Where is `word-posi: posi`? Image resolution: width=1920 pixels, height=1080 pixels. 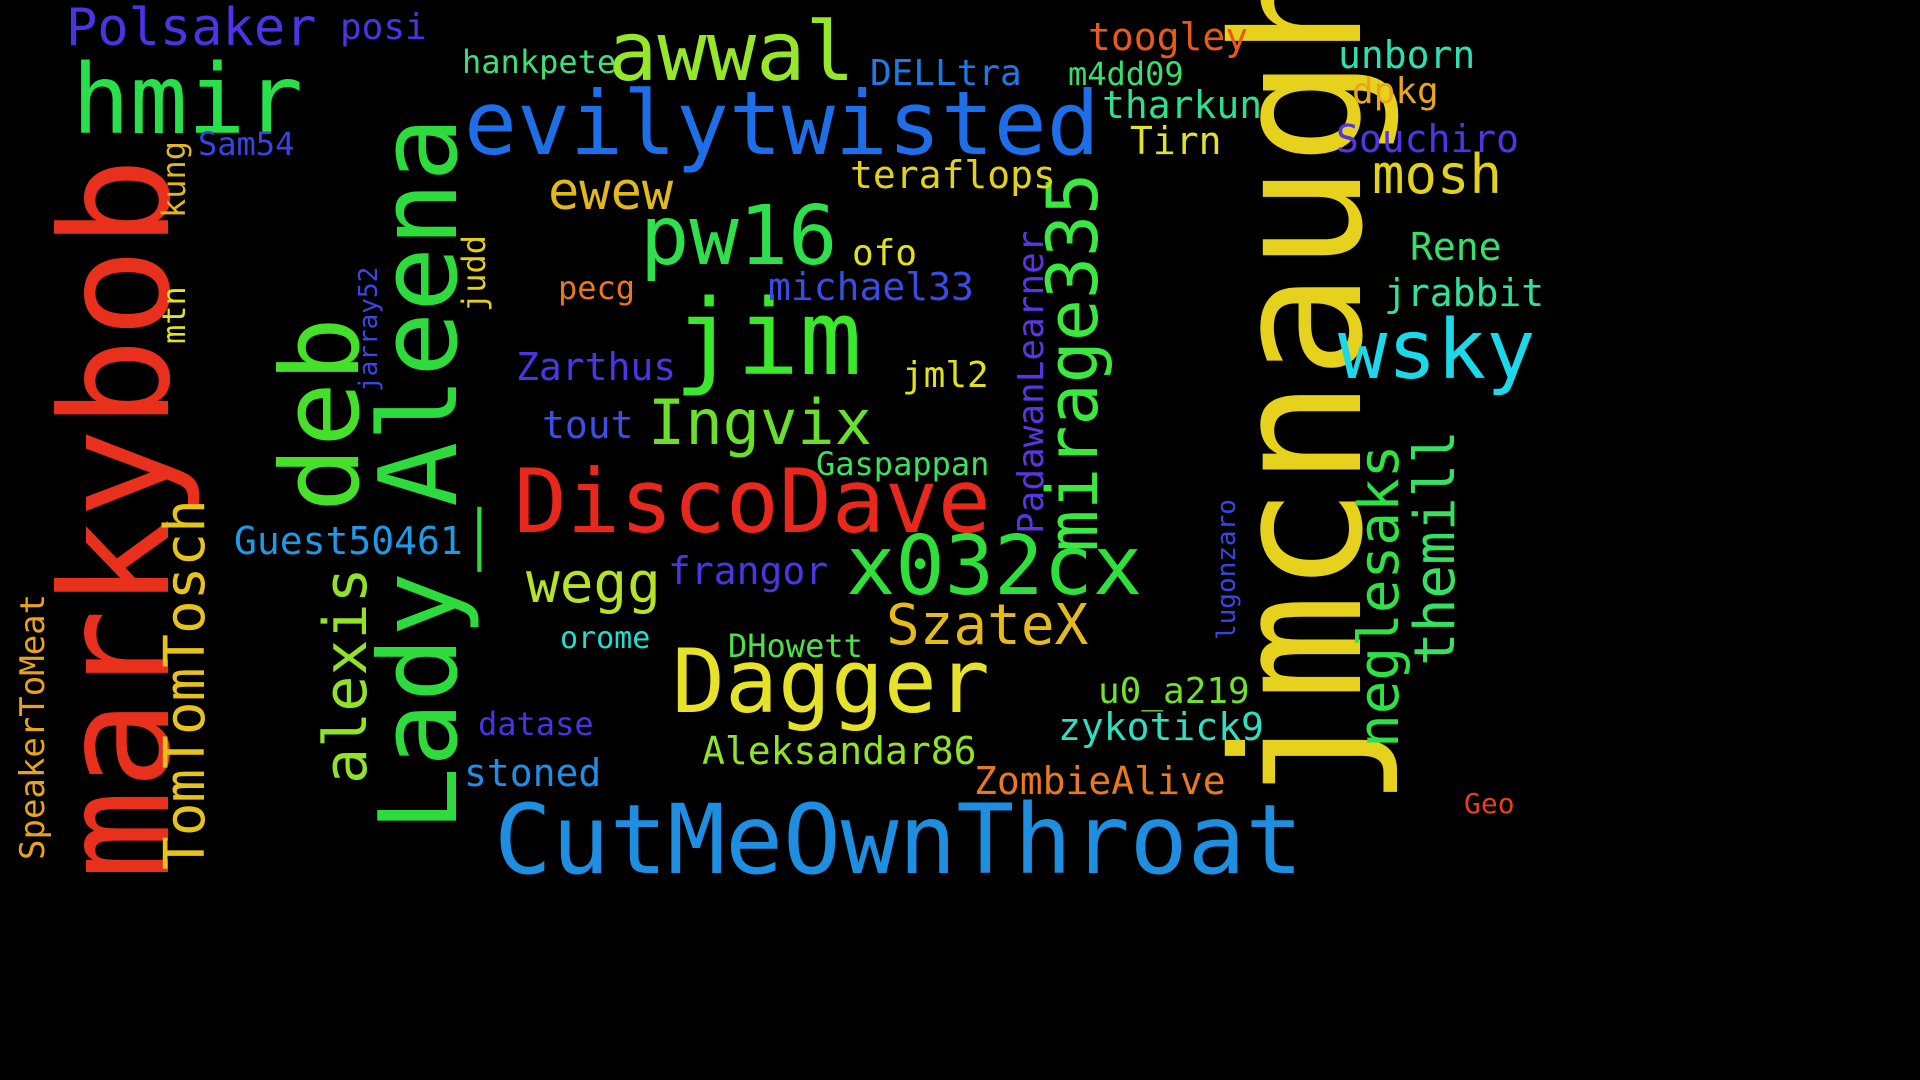
word-posi: posi is located at coordinates (383, 27).